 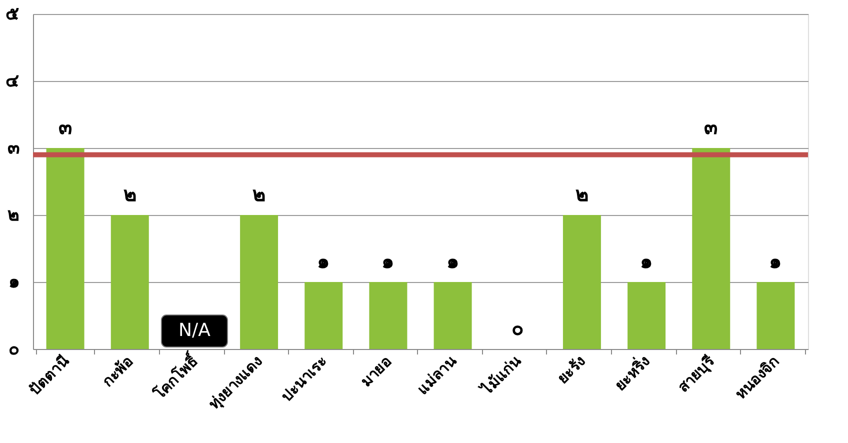 What do you see at coordinates (14, 349) in the screenshot?
I see `y-tick-label: ๐` at bounding box center [14, 349].